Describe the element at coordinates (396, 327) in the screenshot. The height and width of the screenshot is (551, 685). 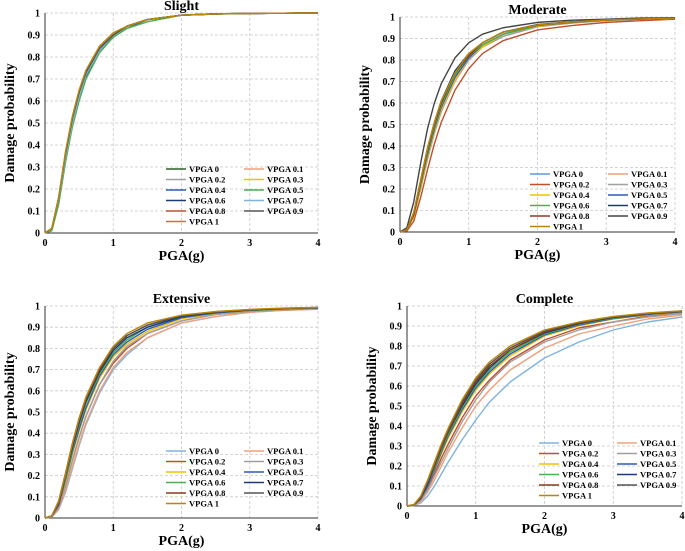
I see `y-tick-label: 0.9` at that location.